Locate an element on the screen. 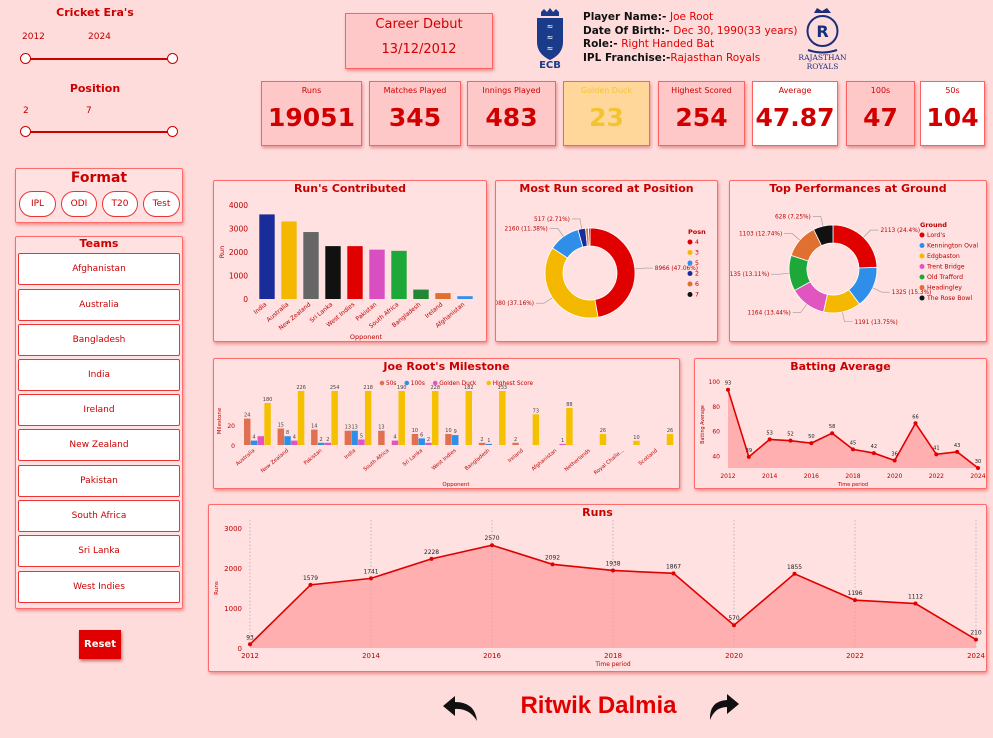 This screenshot has height=738, width=993. slice-label: 628 (7.25%) is located at coordinates (793, 217).